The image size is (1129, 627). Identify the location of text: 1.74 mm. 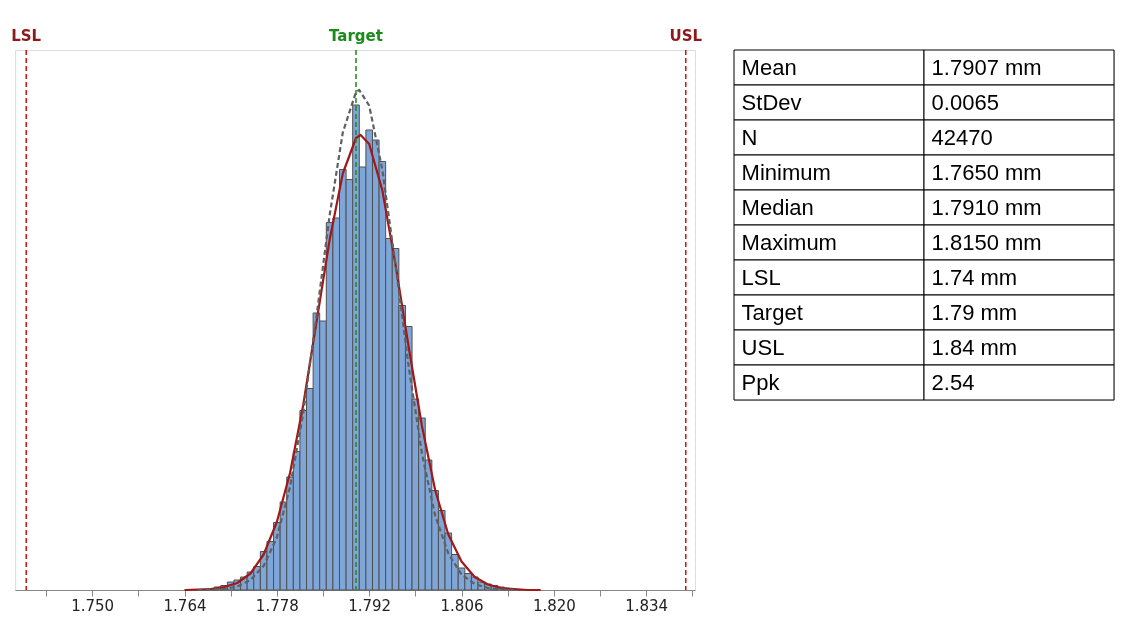
(974, 277).